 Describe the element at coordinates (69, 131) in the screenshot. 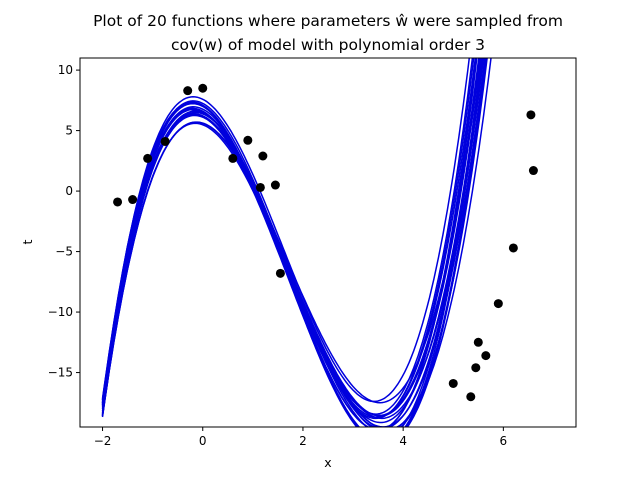

I see `y-tick-label: 5` at that location.